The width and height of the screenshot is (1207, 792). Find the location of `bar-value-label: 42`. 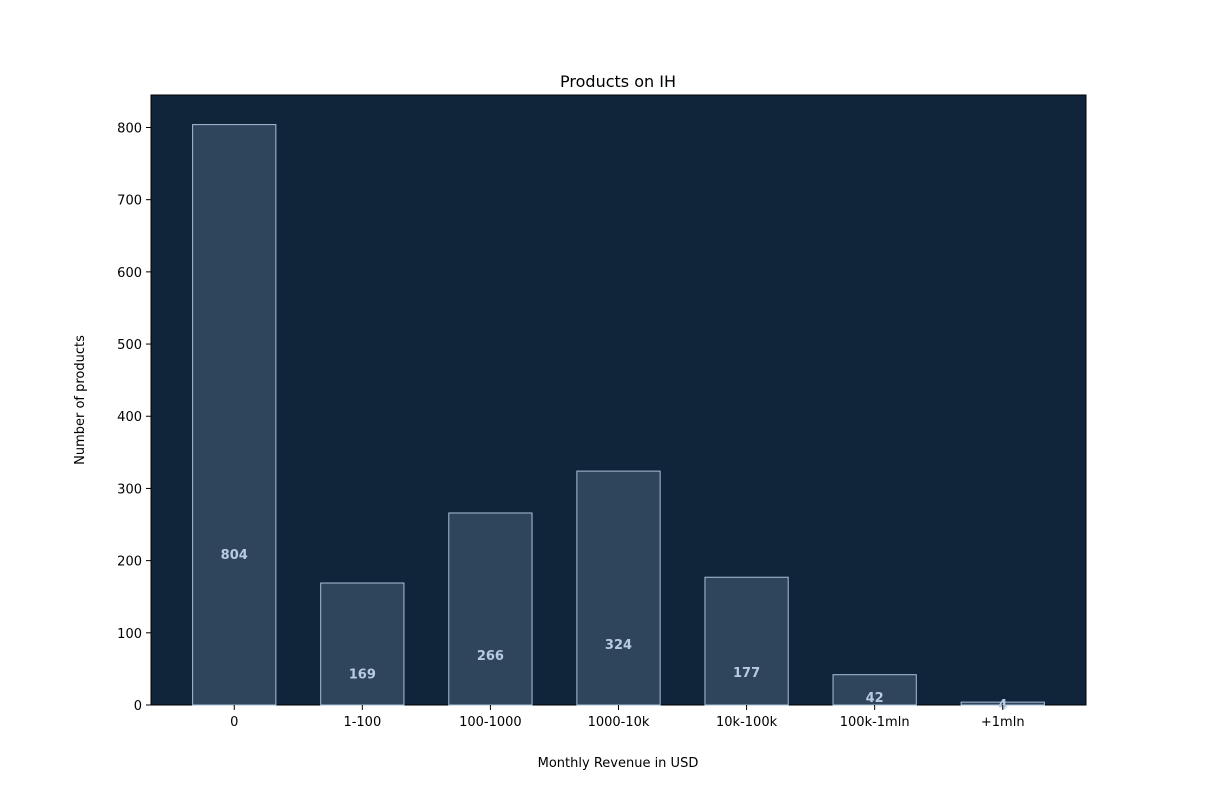

bar-value-label: 42 is located at coordinates (875, 698).